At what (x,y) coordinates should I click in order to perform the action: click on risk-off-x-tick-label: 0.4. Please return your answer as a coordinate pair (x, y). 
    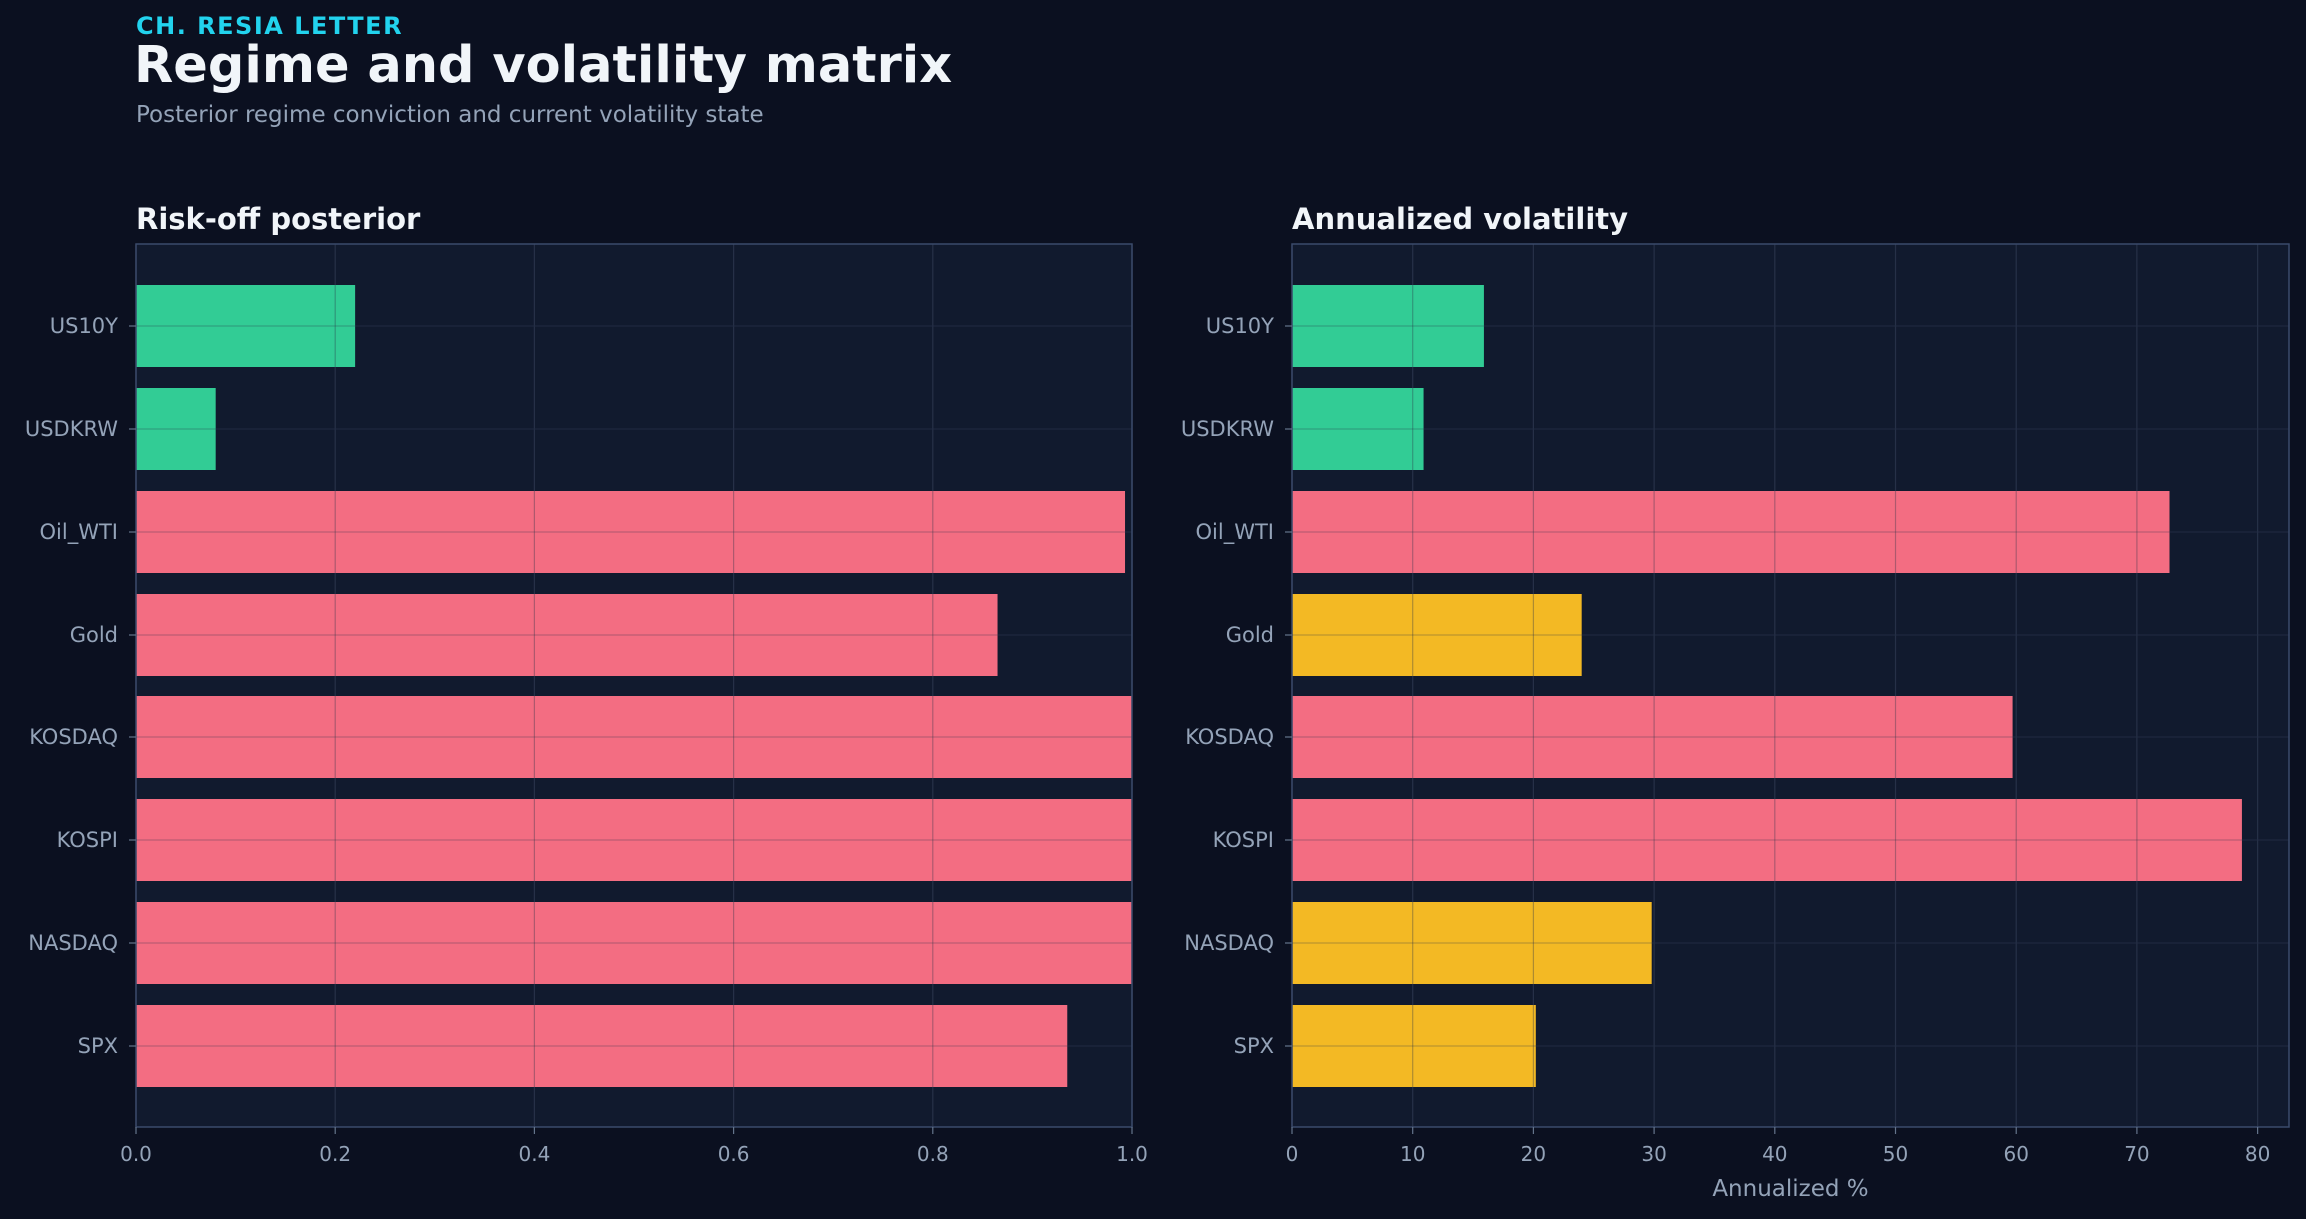
    Looking at the image, I should click on (534, 1154).